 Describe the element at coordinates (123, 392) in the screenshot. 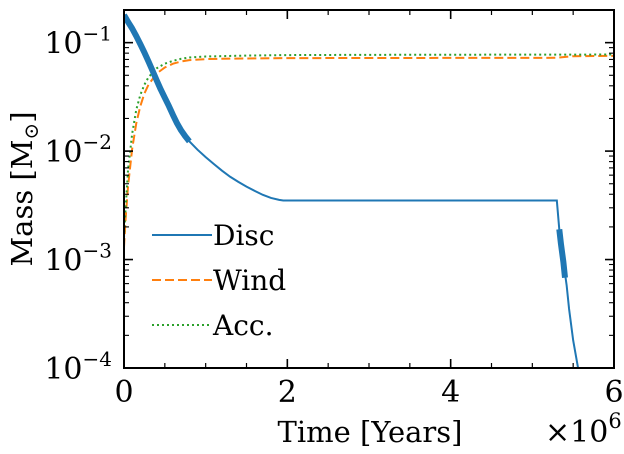

I see `x-tick-label: 0` at that location.